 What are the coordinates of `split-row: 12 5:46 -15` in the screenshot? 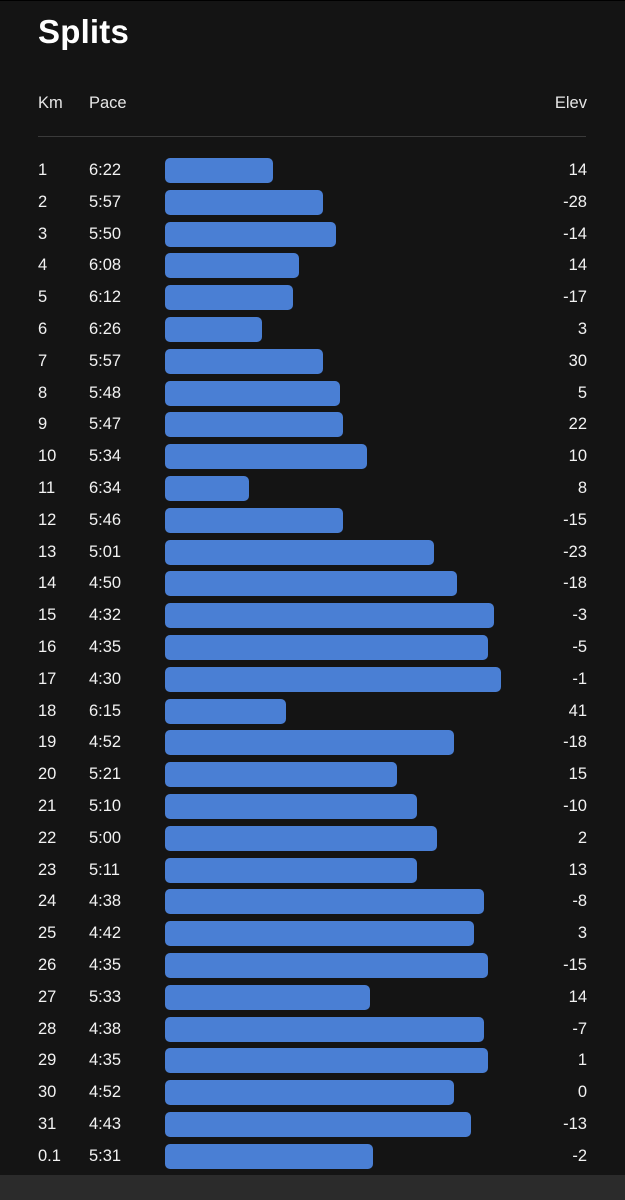 It's located at (312, 521).